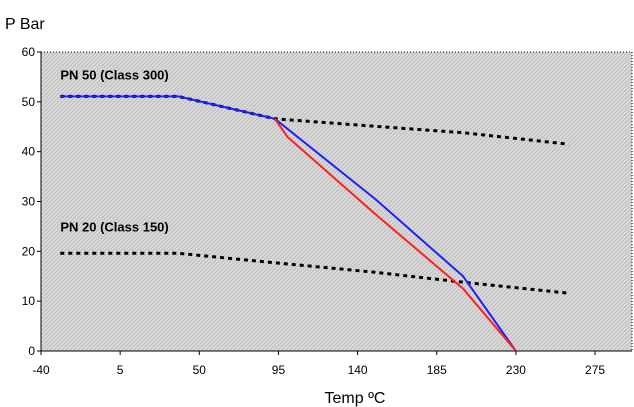  What do you see at coordinates (279, 370) in the screenshot?
I see `x-tick-label: 95` at bounding box center [279, 370].